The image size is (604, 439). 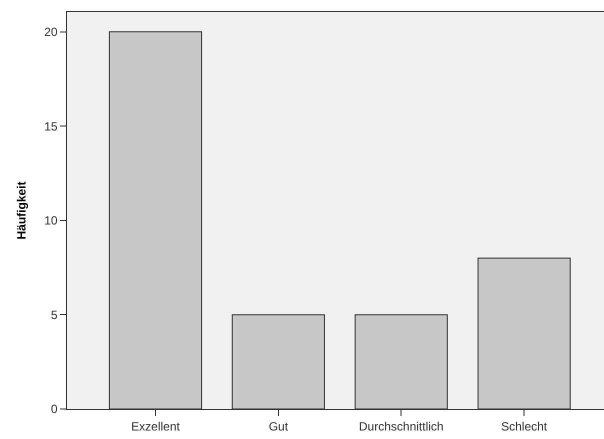 I want to click on x-tick-label: Durchschnittlich, so click(x=401, y=426).